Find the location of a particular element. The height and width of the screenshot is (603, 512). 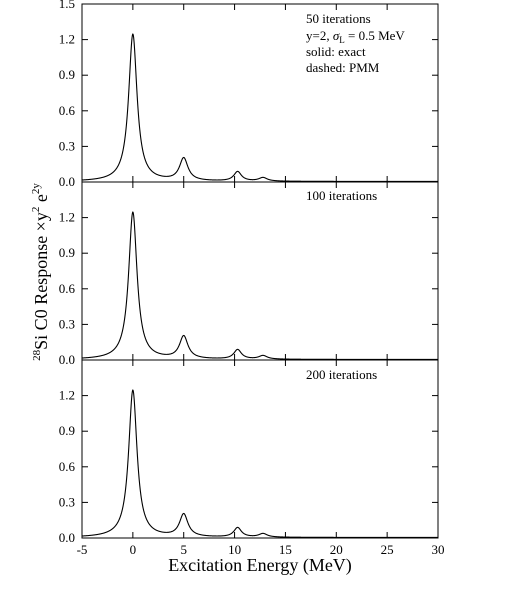

x-tick-label: -5 is located at coordinates (82, 549).